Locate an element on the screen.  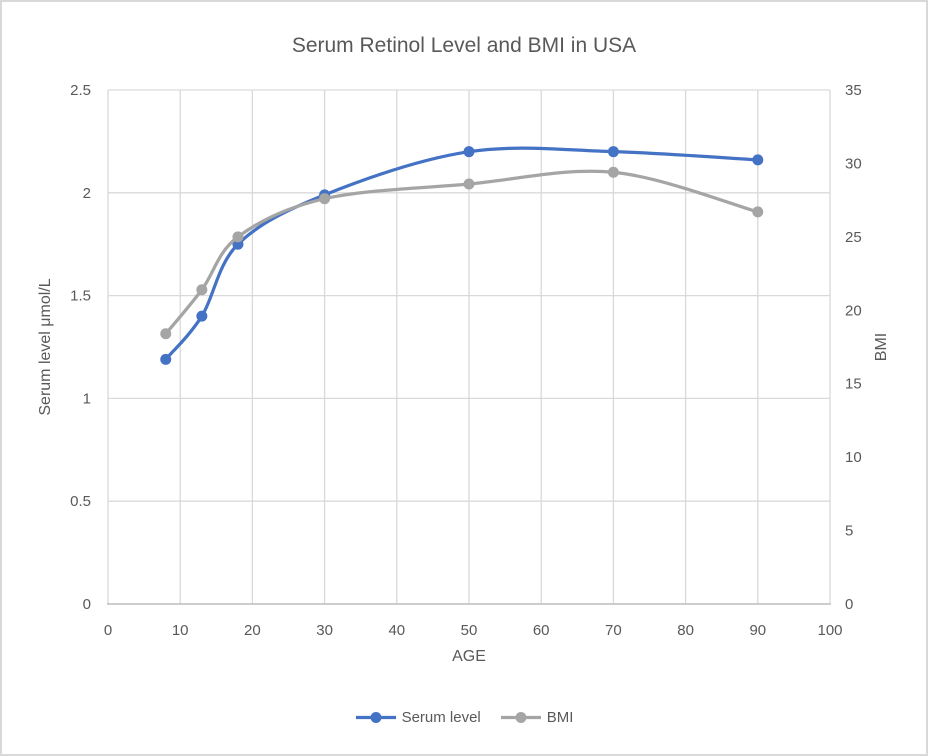
y-left-axis-title: Serum level μmol/L is located at coordinates (45, 346).